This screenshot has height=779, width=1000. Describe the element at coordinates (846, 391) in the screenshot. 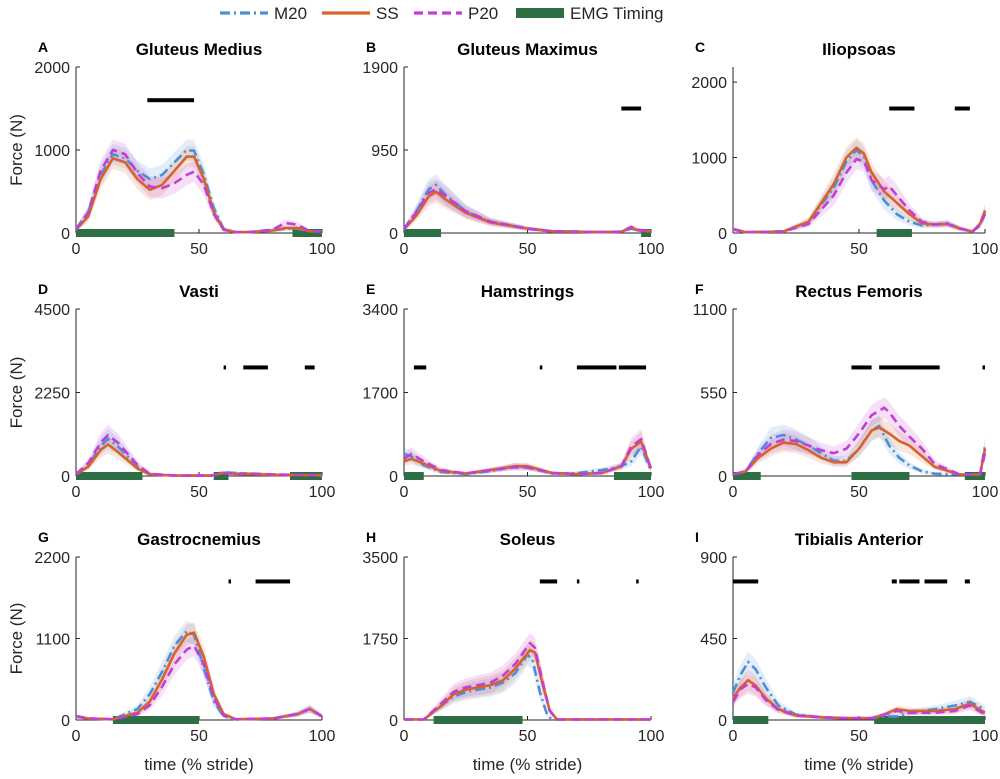

I see `panel-f: 0 550 1100 0 50 100 F Rectus Femoris` at that location.